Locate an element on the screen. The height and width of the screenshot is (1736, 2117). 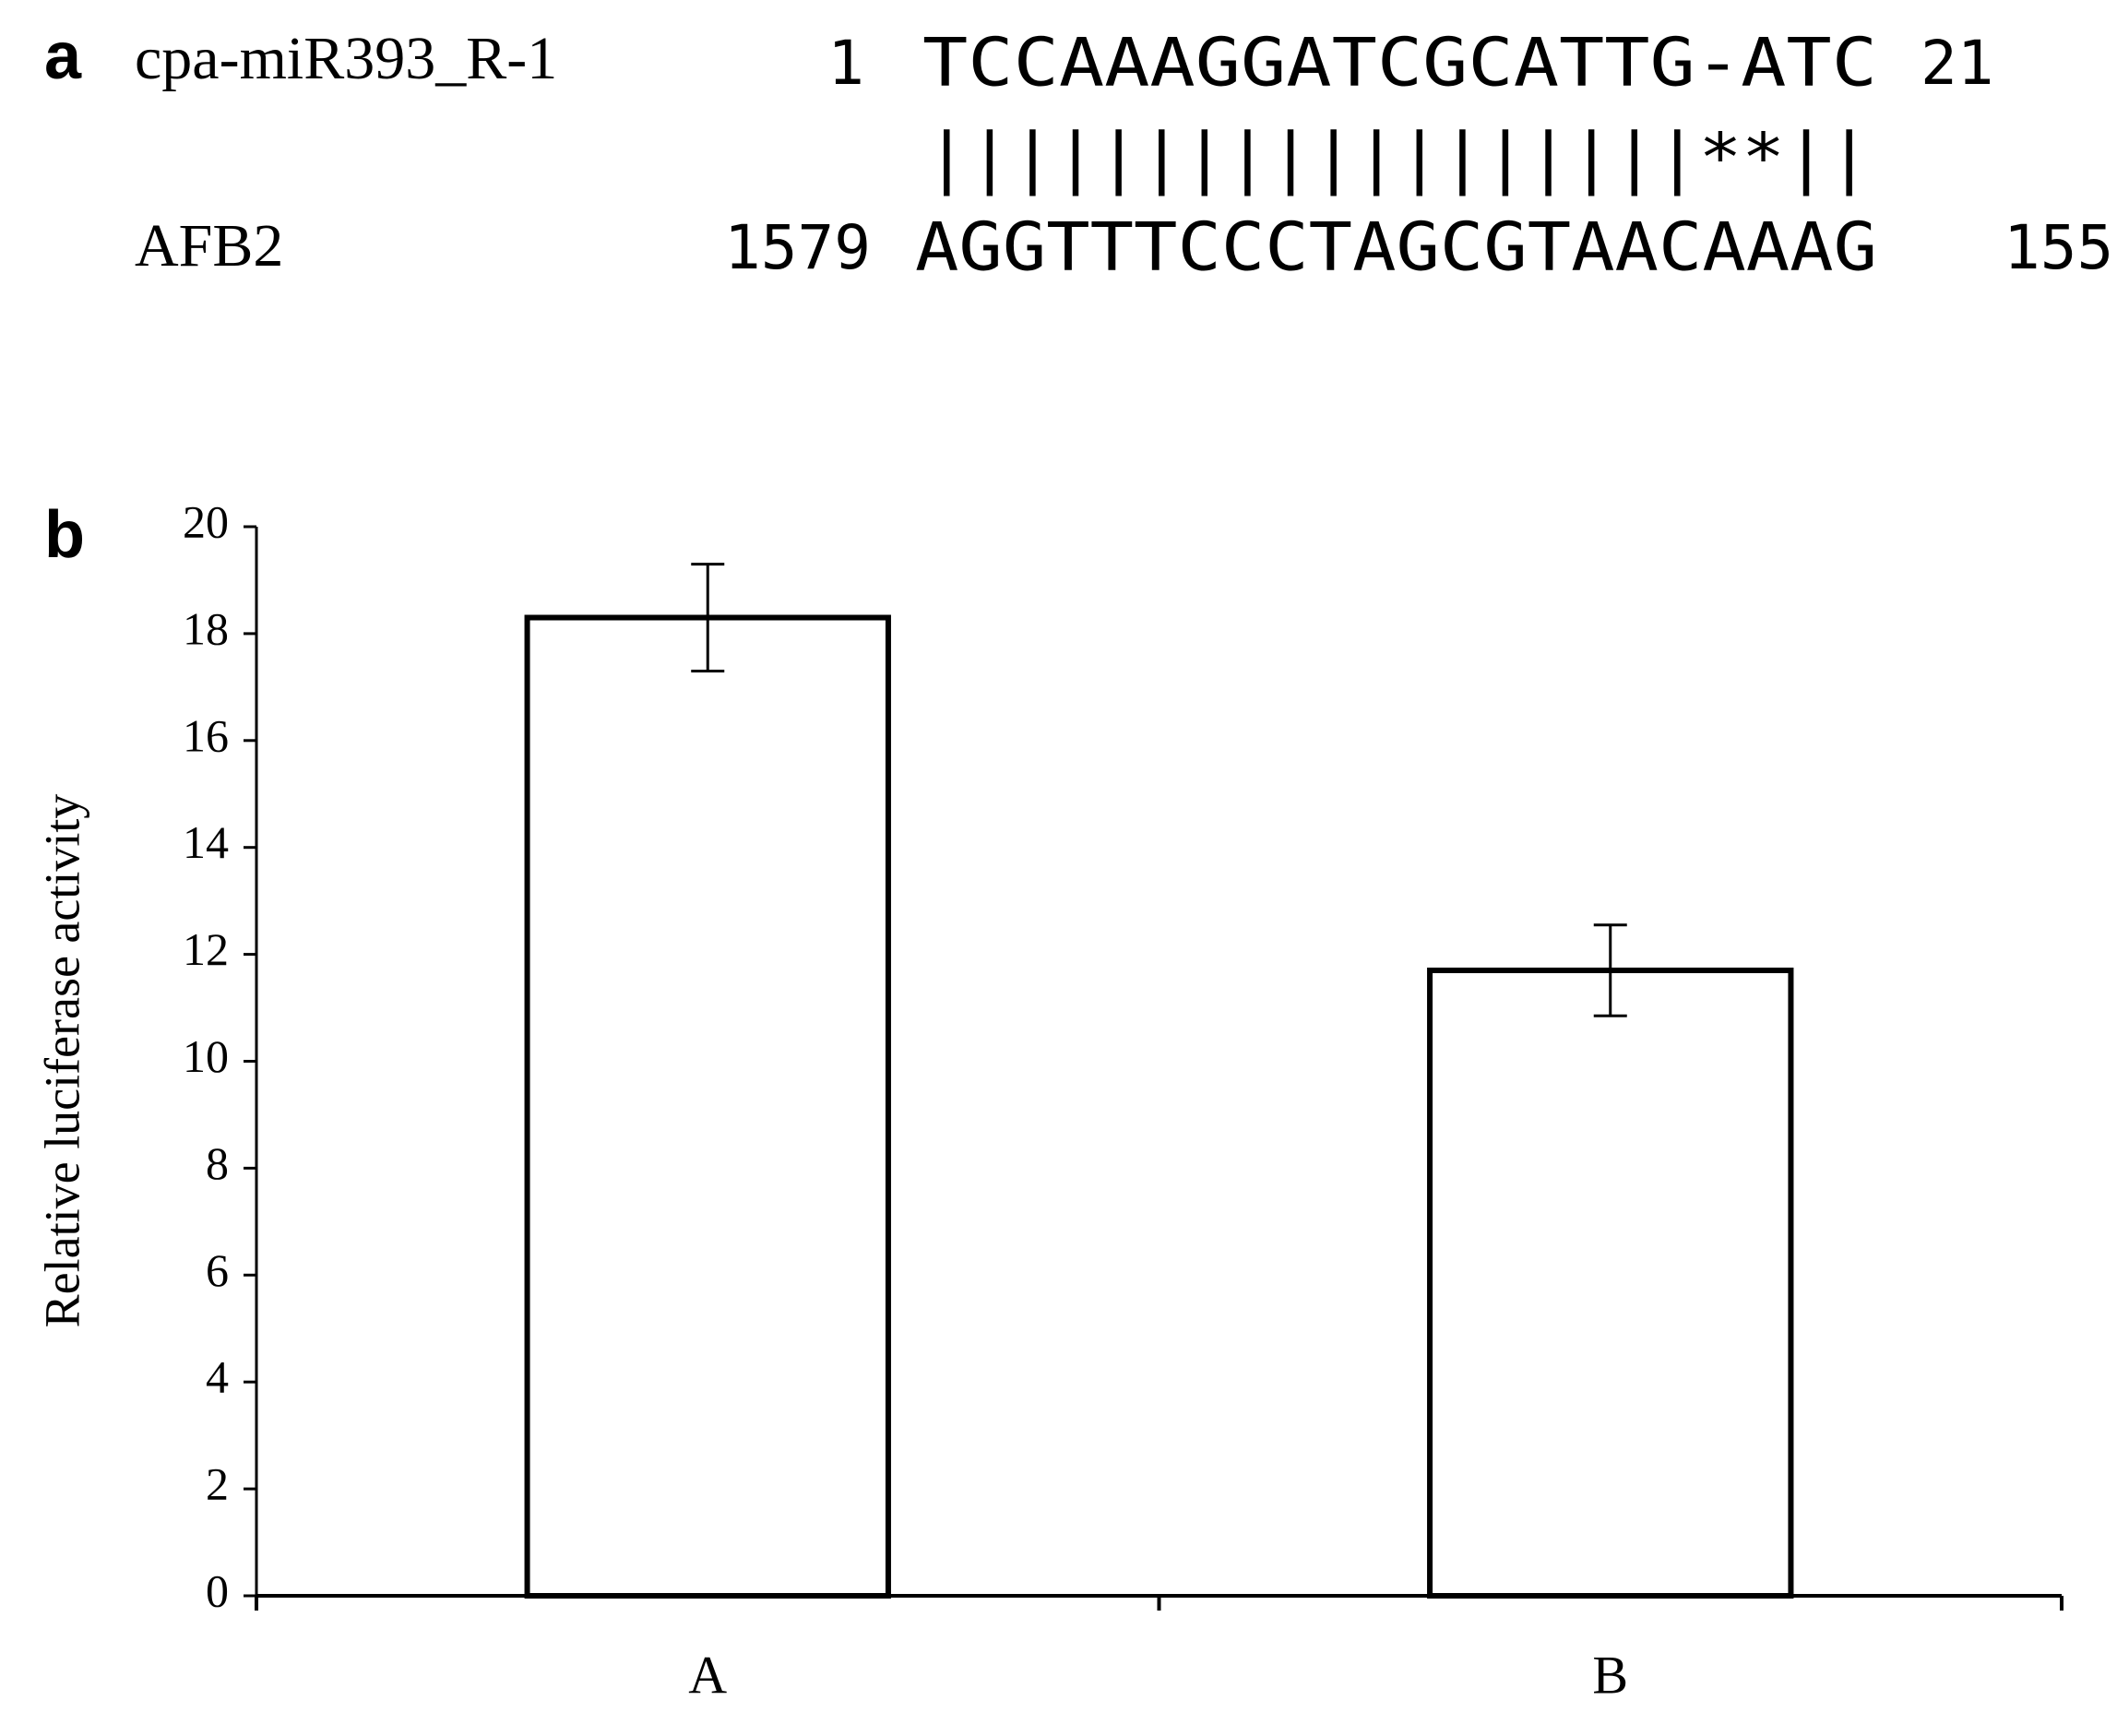
y-tick-label: 8 is located at coordinates (217, 1163).